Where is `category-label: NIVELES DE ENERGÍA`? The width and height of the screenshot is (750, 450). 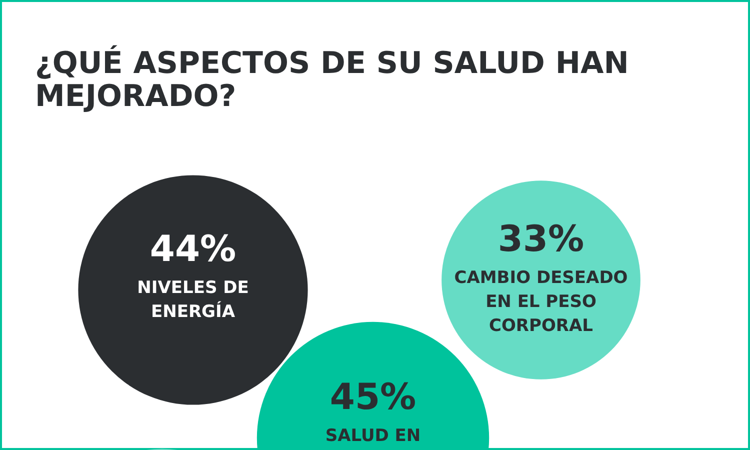 category-label: NIVELES DE ENERGÍA is located at coordinates (193, 300).